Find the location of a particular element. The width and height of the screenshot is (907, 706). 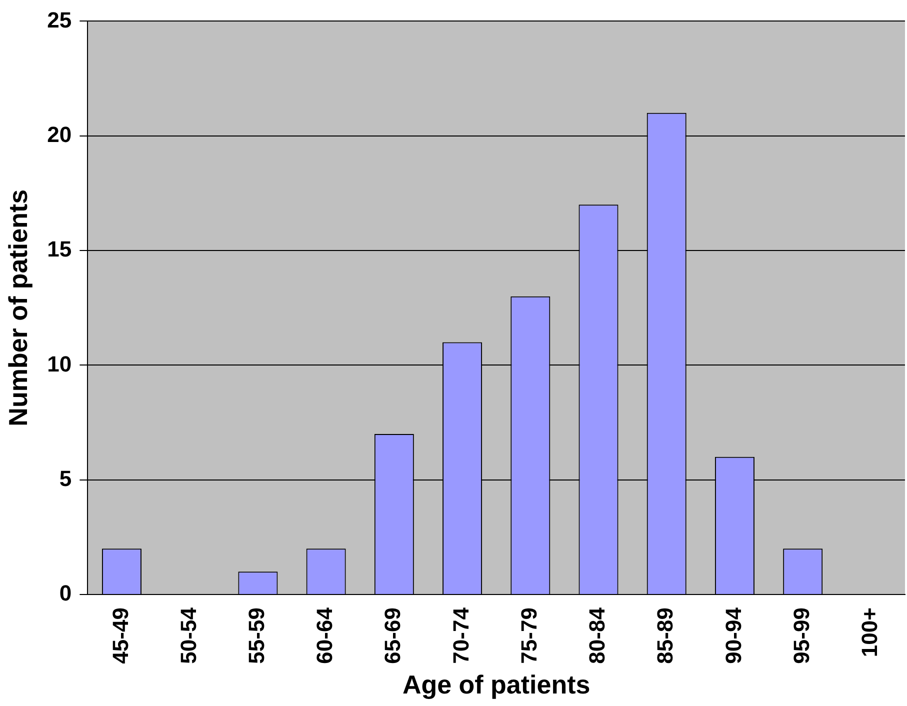

y-tick-label: 20 is located at coordinates (59, 134).